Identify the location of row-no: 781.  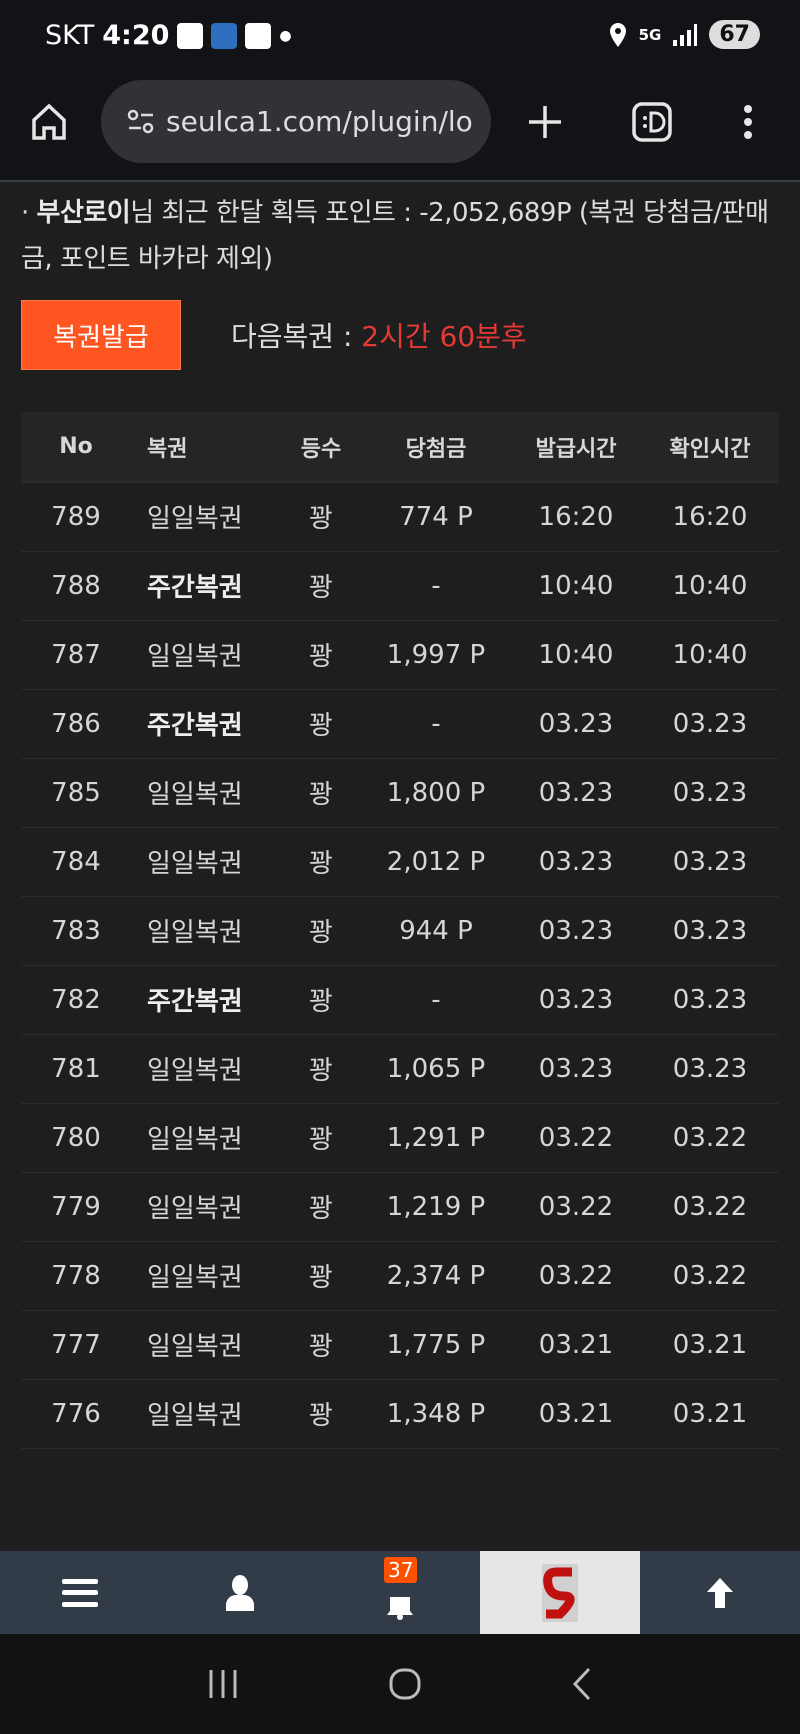
(76, 1069).